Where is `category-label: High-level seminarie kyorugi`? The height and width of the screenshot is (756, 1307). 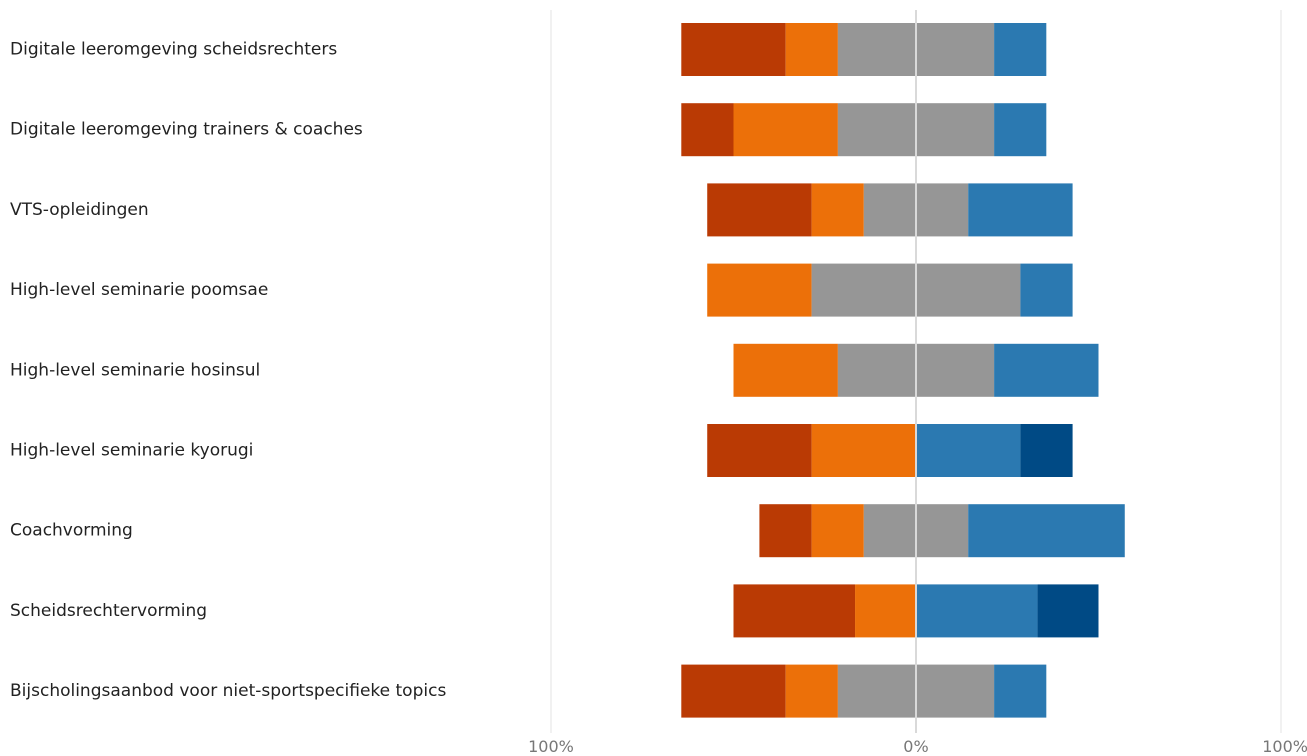
category-label: High-level seminarie kyorugi is located at coordinates (131, 451).